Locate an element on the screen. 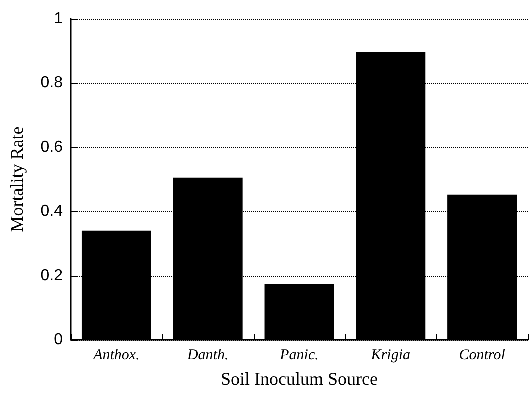  x-tick-label: Danth. is located at coordinates (207, 356).